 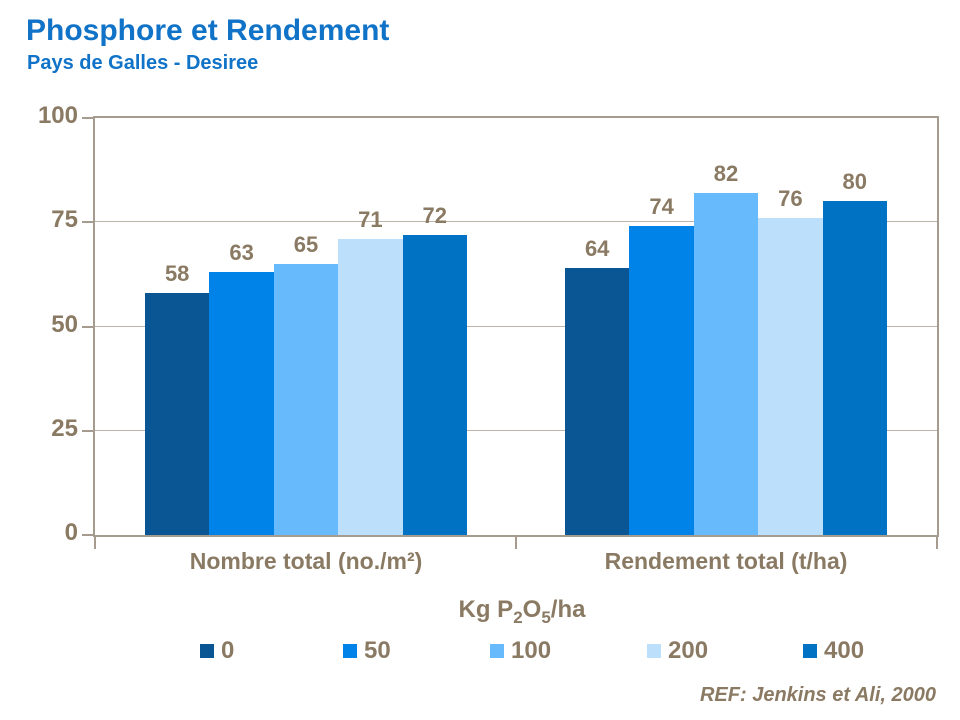 I want to click on legend-title-part: O, so click(x=532, y=609).